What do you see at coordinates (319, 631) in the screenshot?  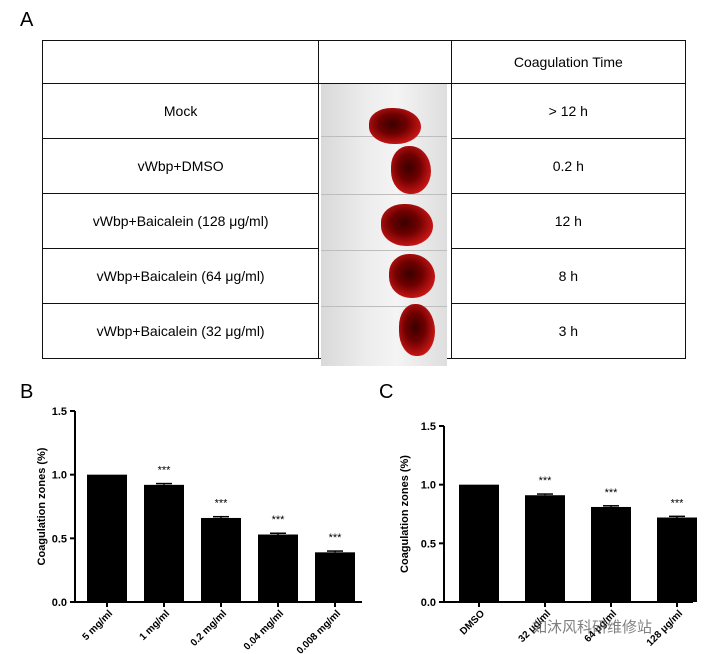 I see `x-tick-label: 0.008 mg/ml` at bounding box center [319, 631].